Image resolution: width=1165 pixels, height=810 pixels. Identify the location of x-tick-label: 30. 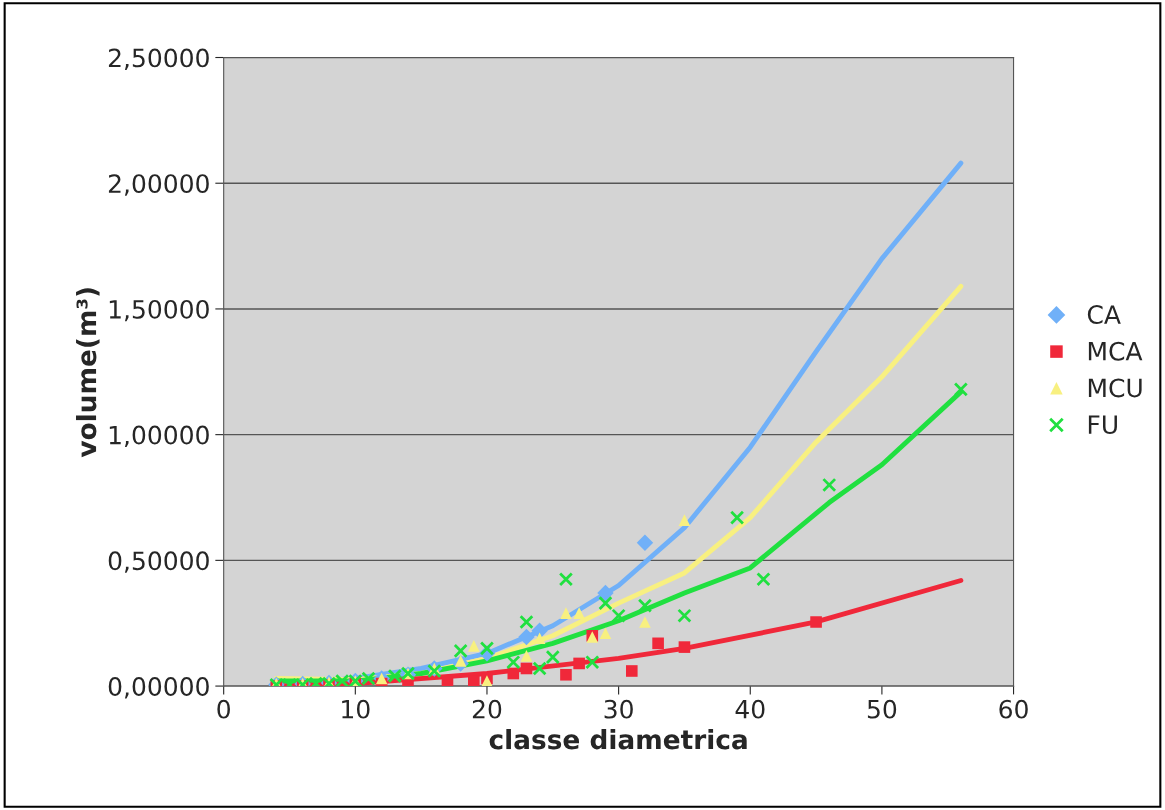
(618, 709).